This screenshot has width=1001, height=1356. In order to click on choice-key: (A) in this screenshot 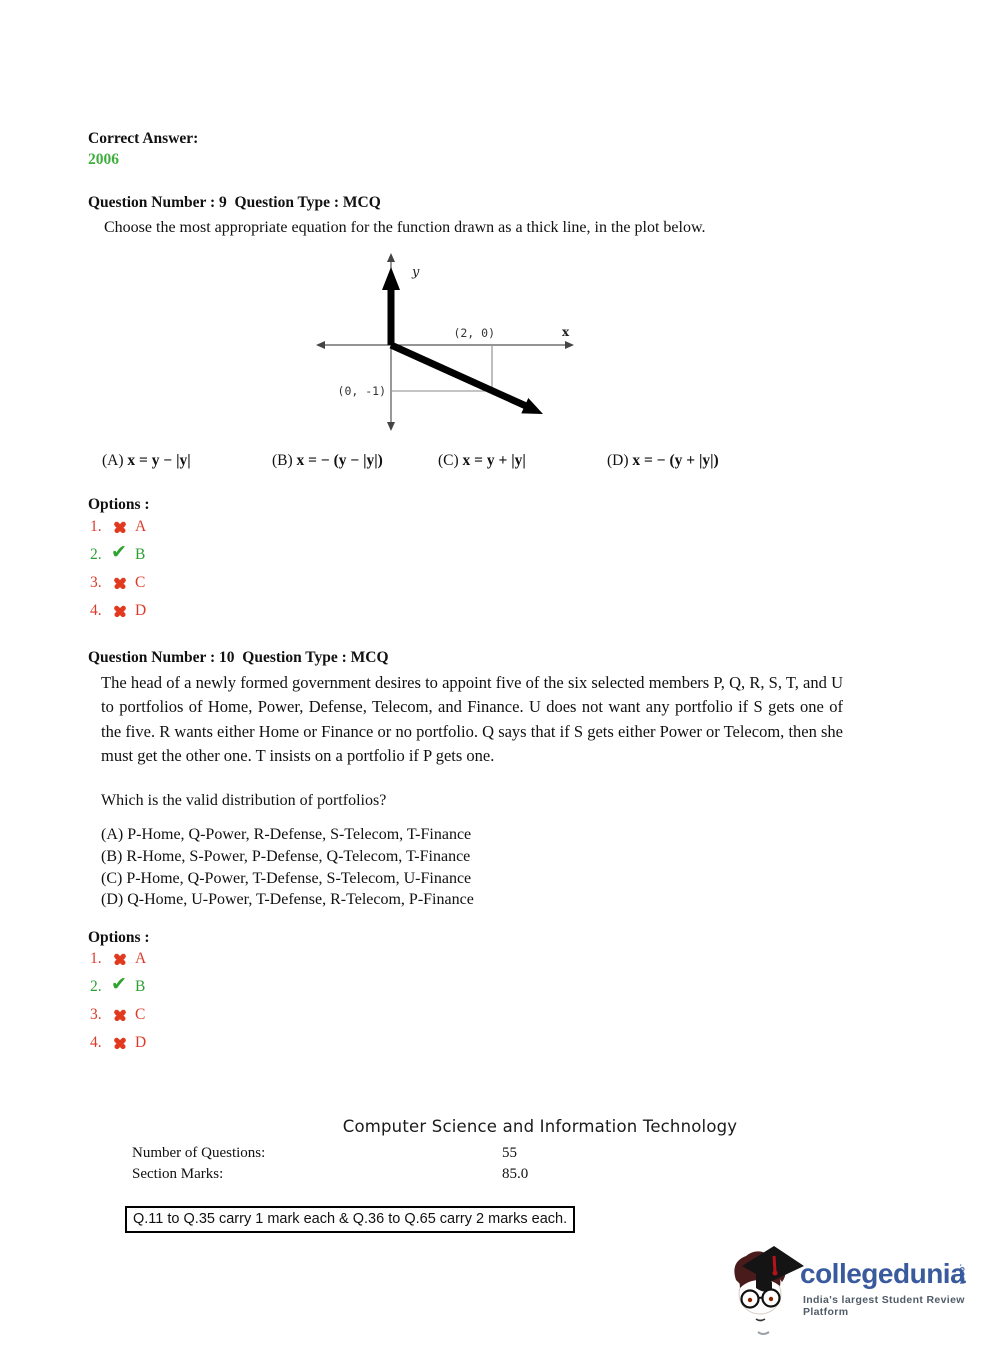, I will do `click(113, 460)`.